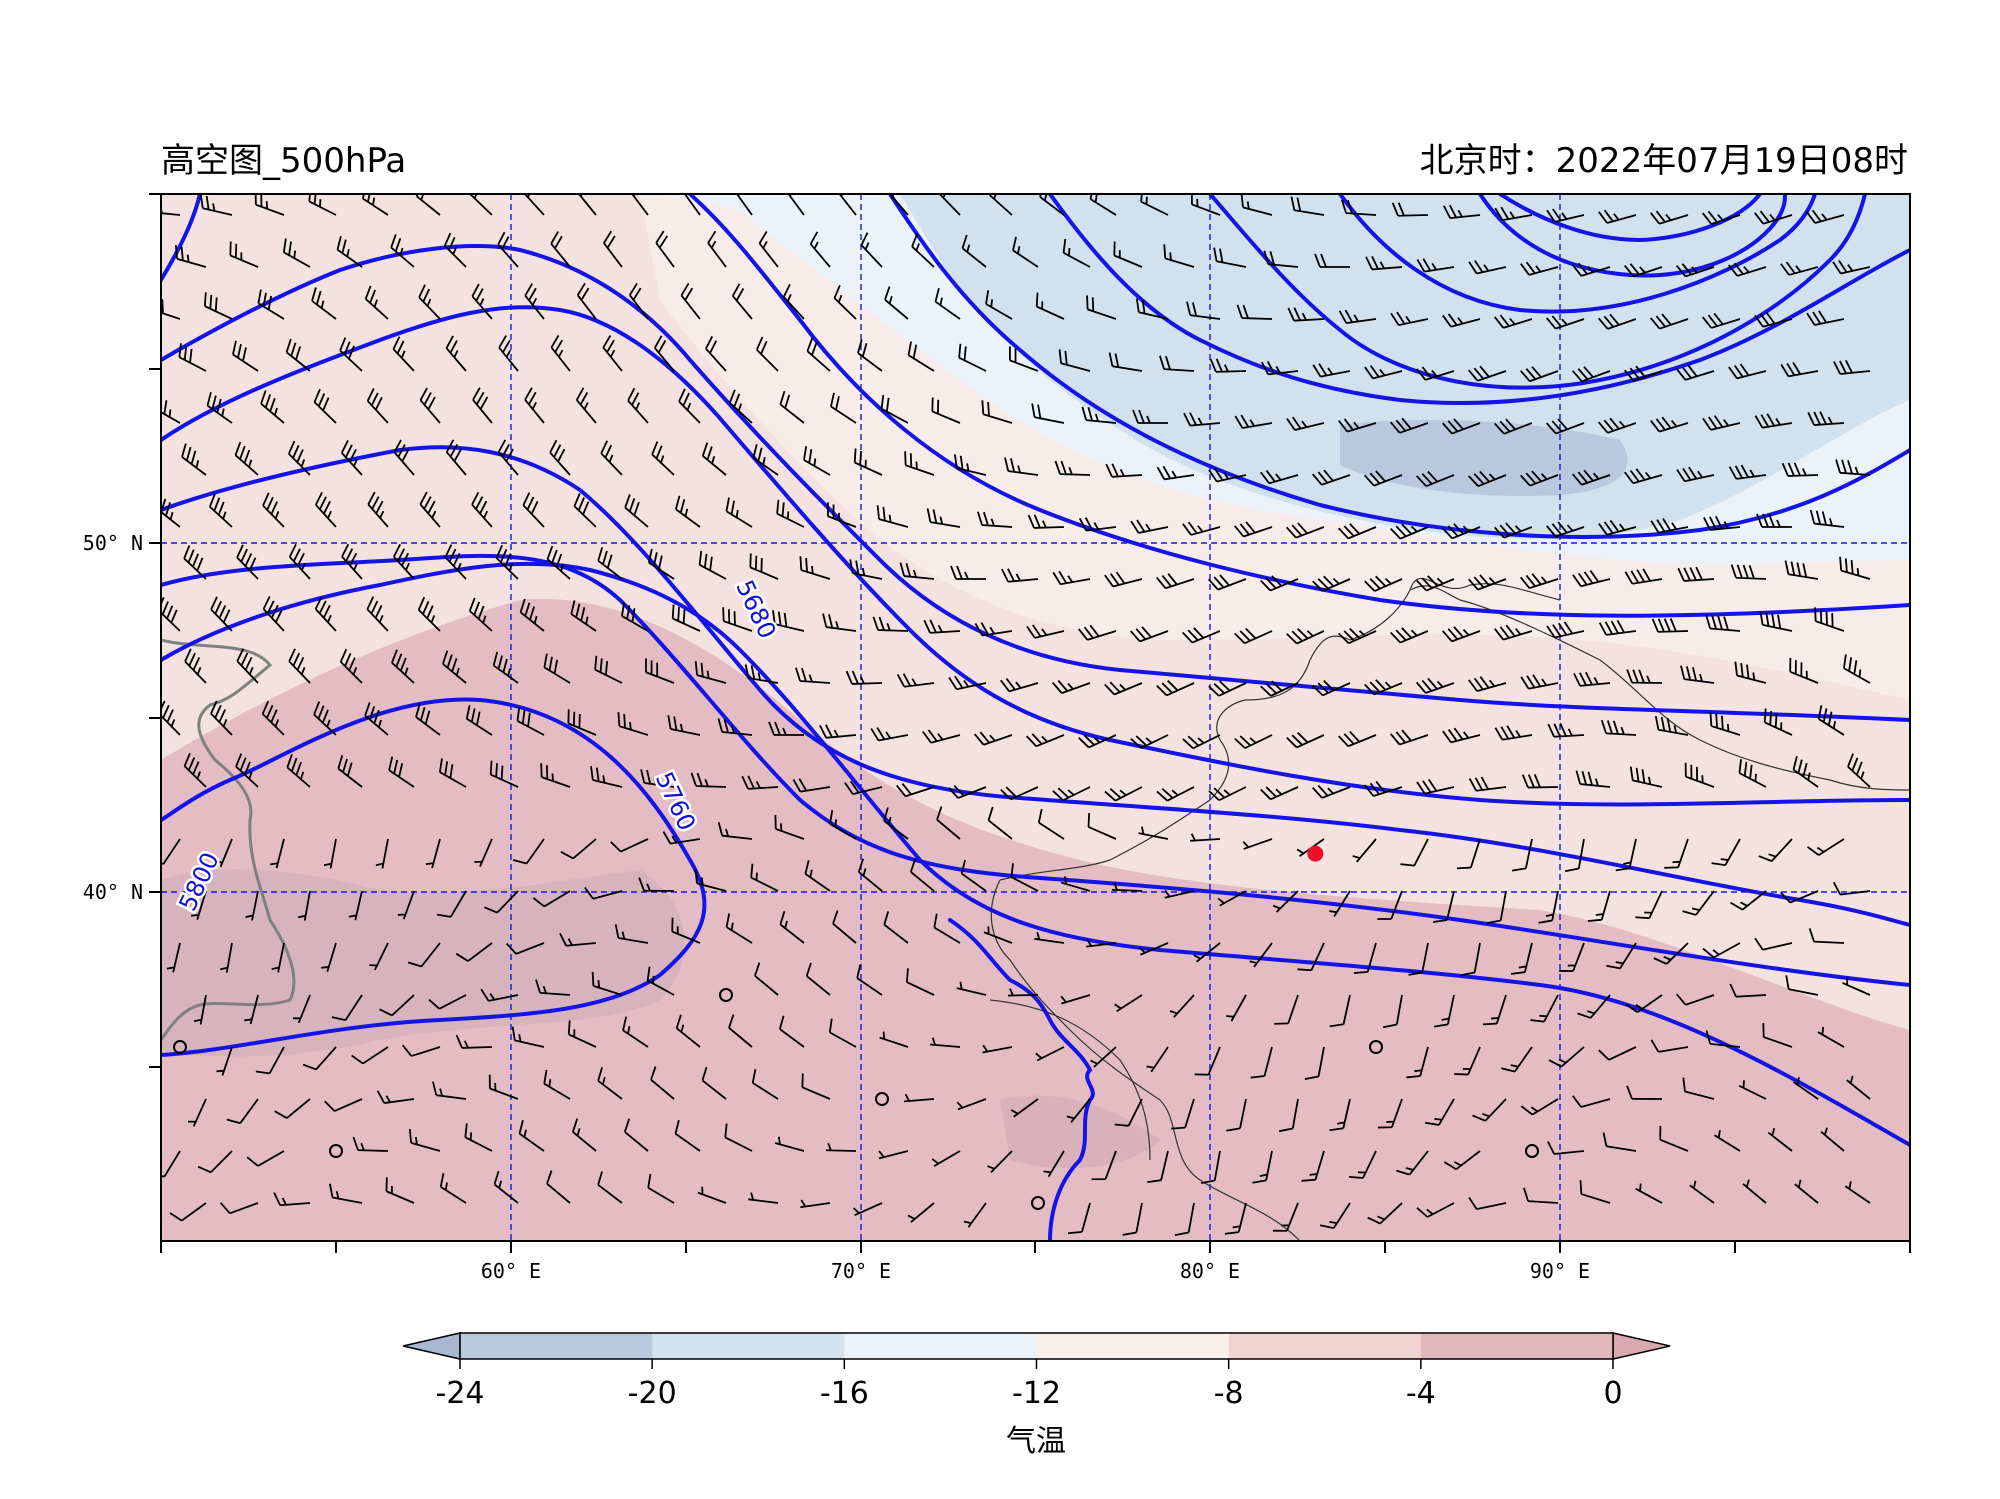 This screenshot has height=1499, width=2000. I want to click on border-china-south, so click(1145, 1060).